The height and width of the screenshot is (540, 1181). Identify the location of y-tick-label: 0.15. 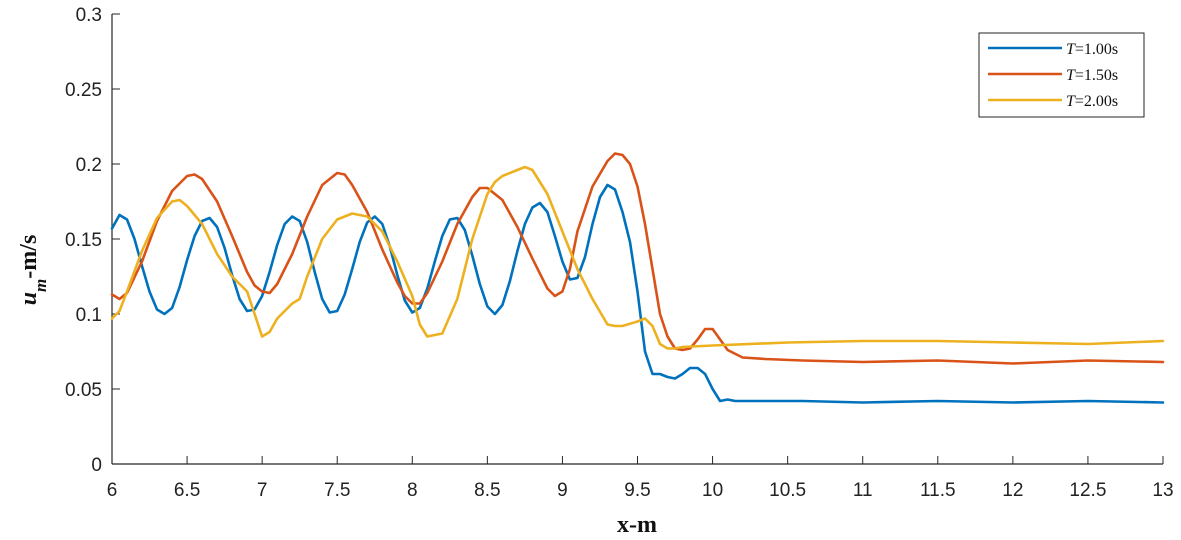
(83, 240).